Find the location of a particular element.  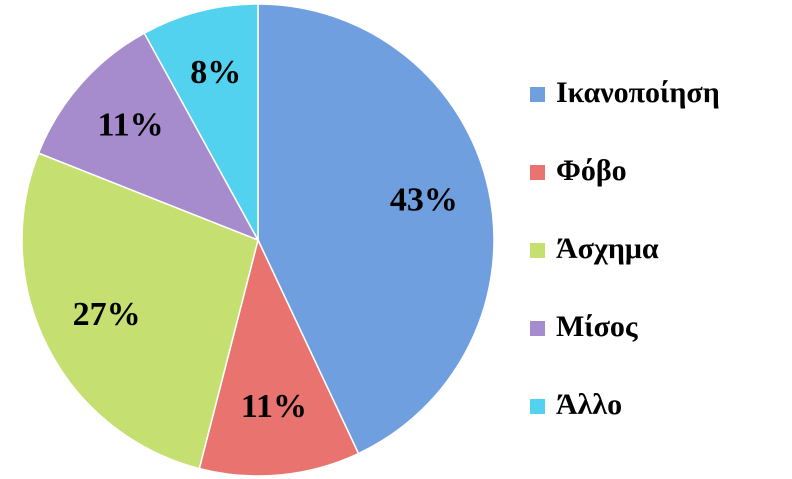

data-label: 8% is located at coordinates (215, 72).